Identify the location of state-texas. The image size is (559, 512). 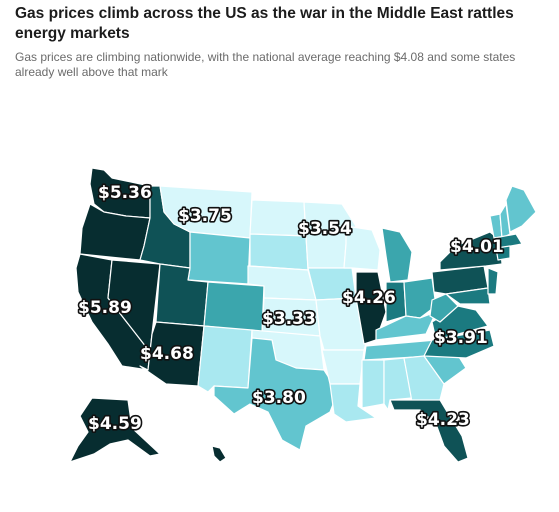
(276, 394).